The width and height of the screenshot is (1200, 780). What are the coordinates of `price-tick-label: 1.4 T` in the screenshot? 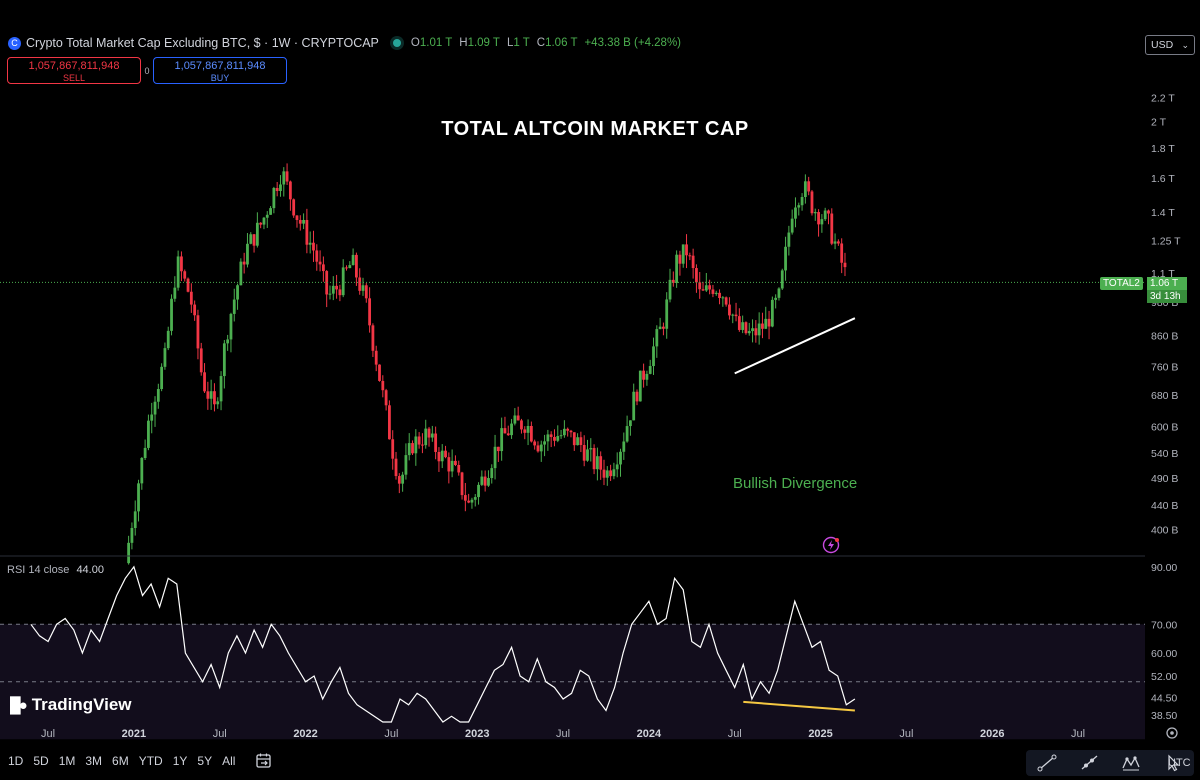 It's located at (1163, 213).